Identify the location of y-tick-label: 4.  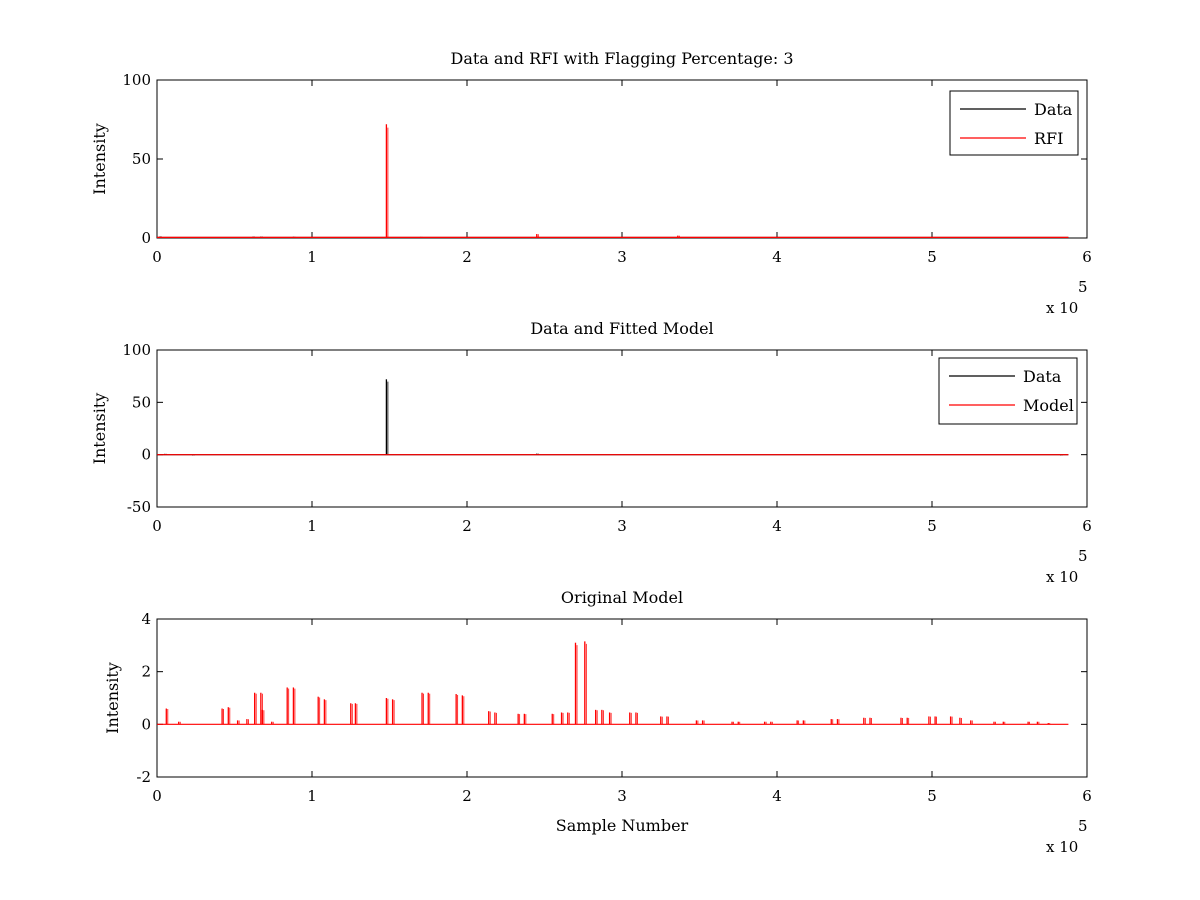
(146, 619).